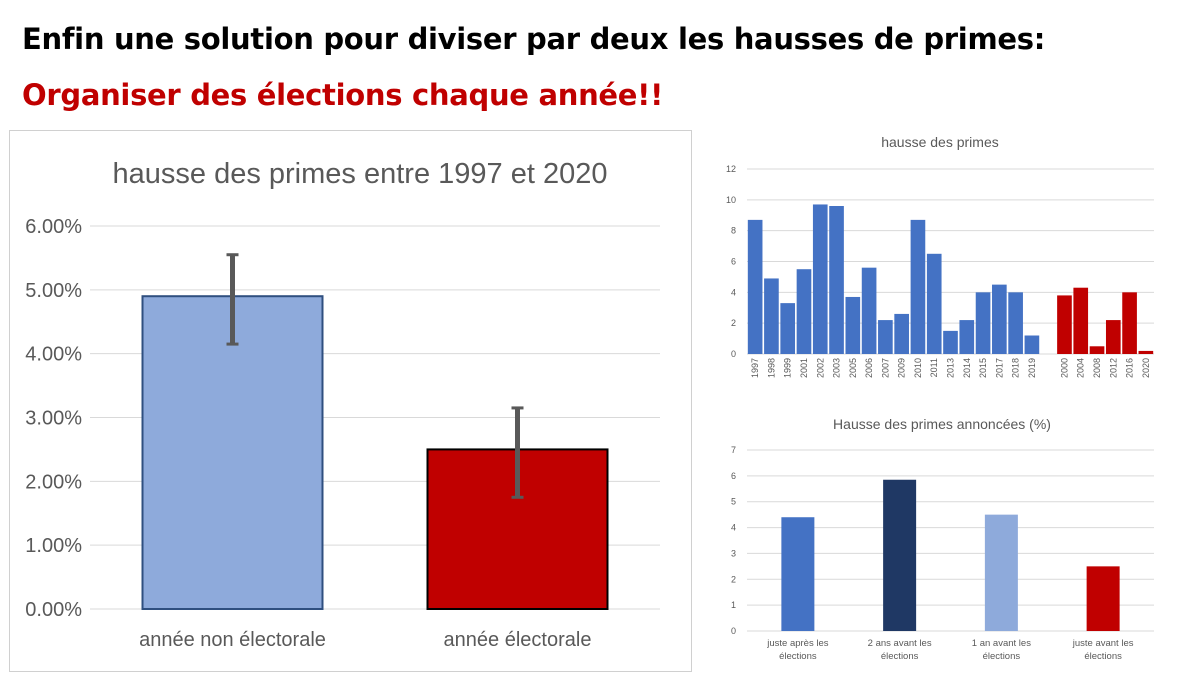 The width and height of the screenshot is (1200, 675). I want to click on y-tick-label: 2.00%, so click(53, 482).